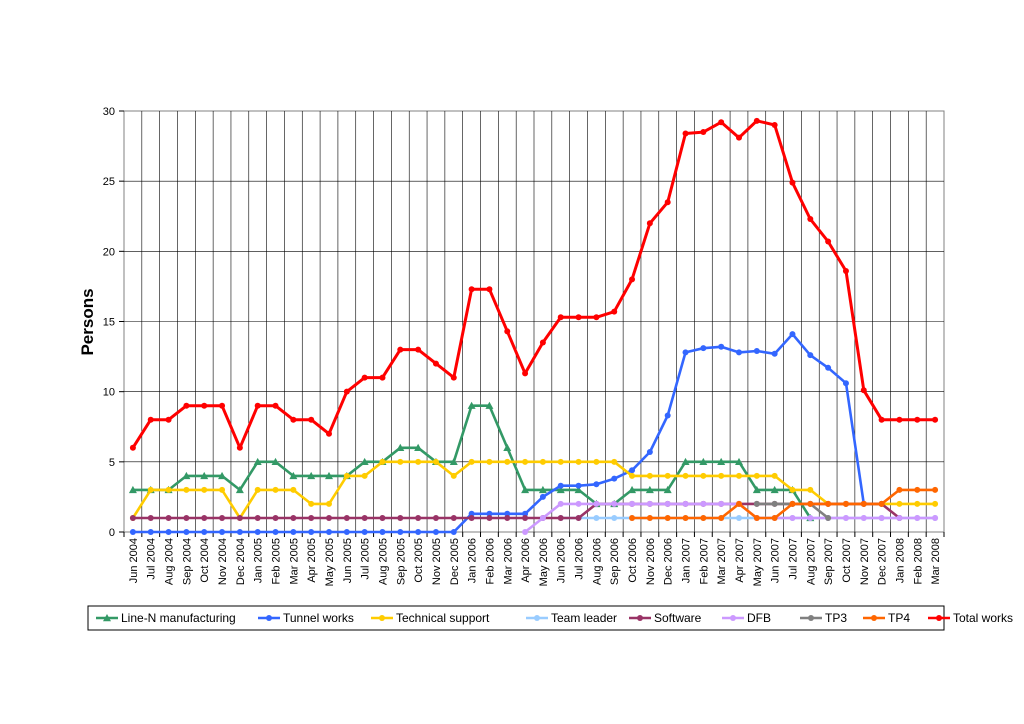 The width and height of the screenshot is (1024, 724). Describe the element at coordinates (580, 559) in the screenshot. I see `x-tick-label: Jul 2006` at that location.